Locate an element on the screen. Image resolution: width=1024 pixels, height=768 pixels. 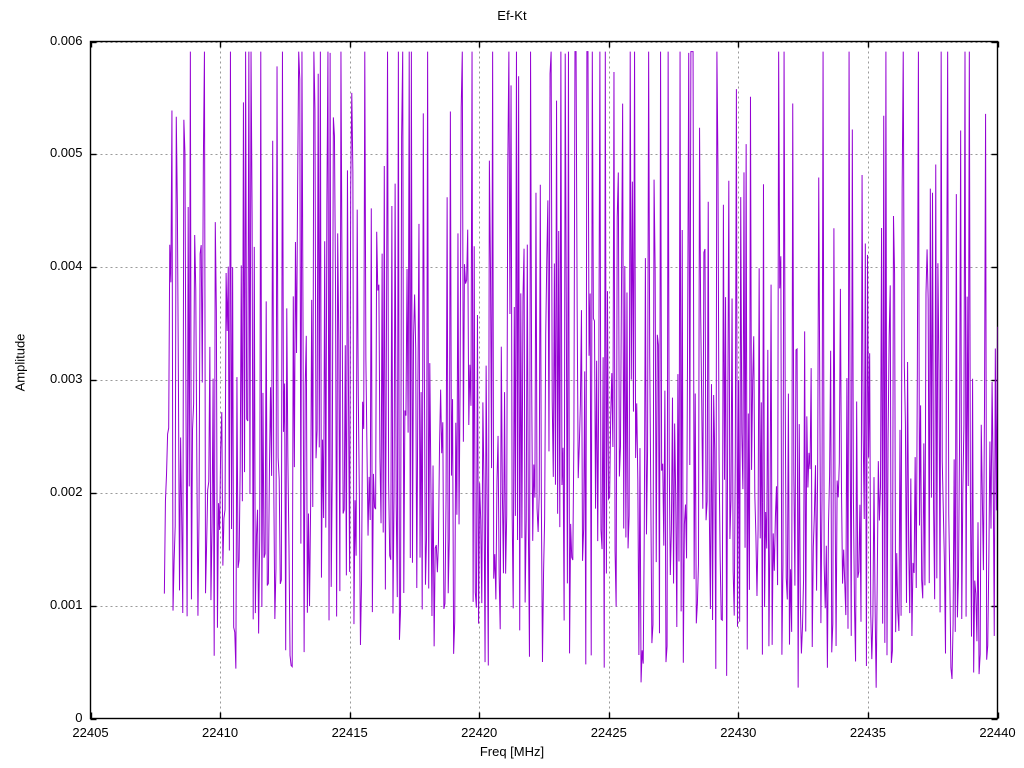
x-tick-label: 22410 is located at coordinates (220, 732).